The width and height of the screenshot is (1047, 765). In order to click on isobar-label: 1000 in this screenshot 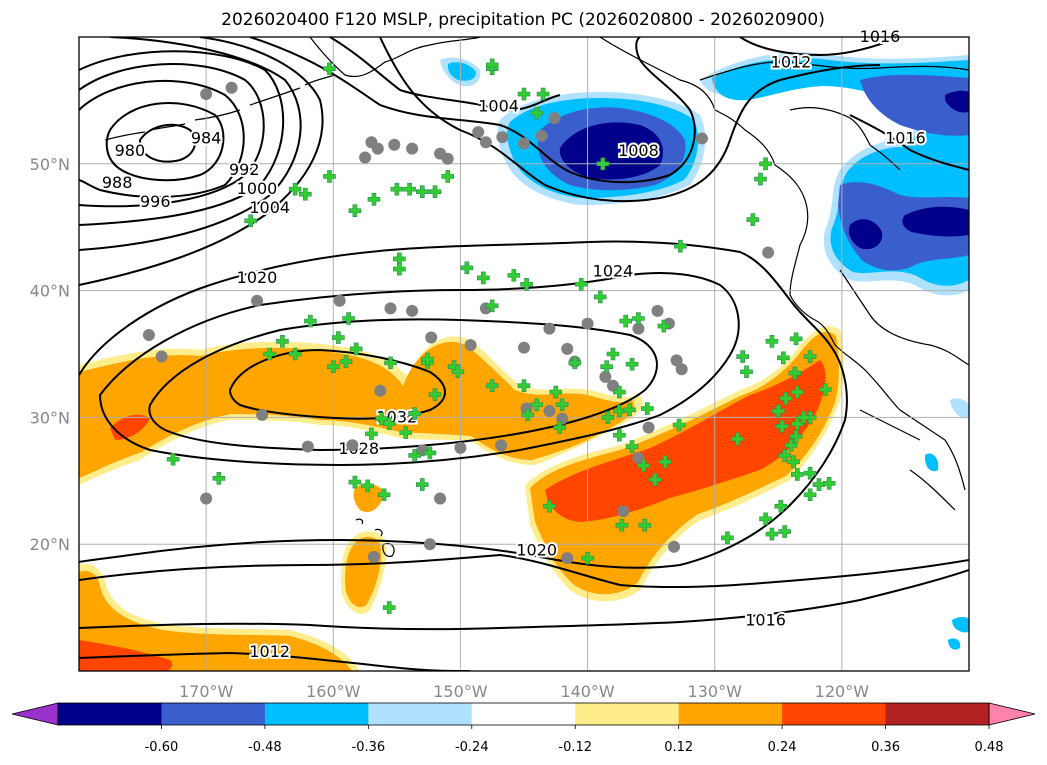, I will do `click(257, 188)`.